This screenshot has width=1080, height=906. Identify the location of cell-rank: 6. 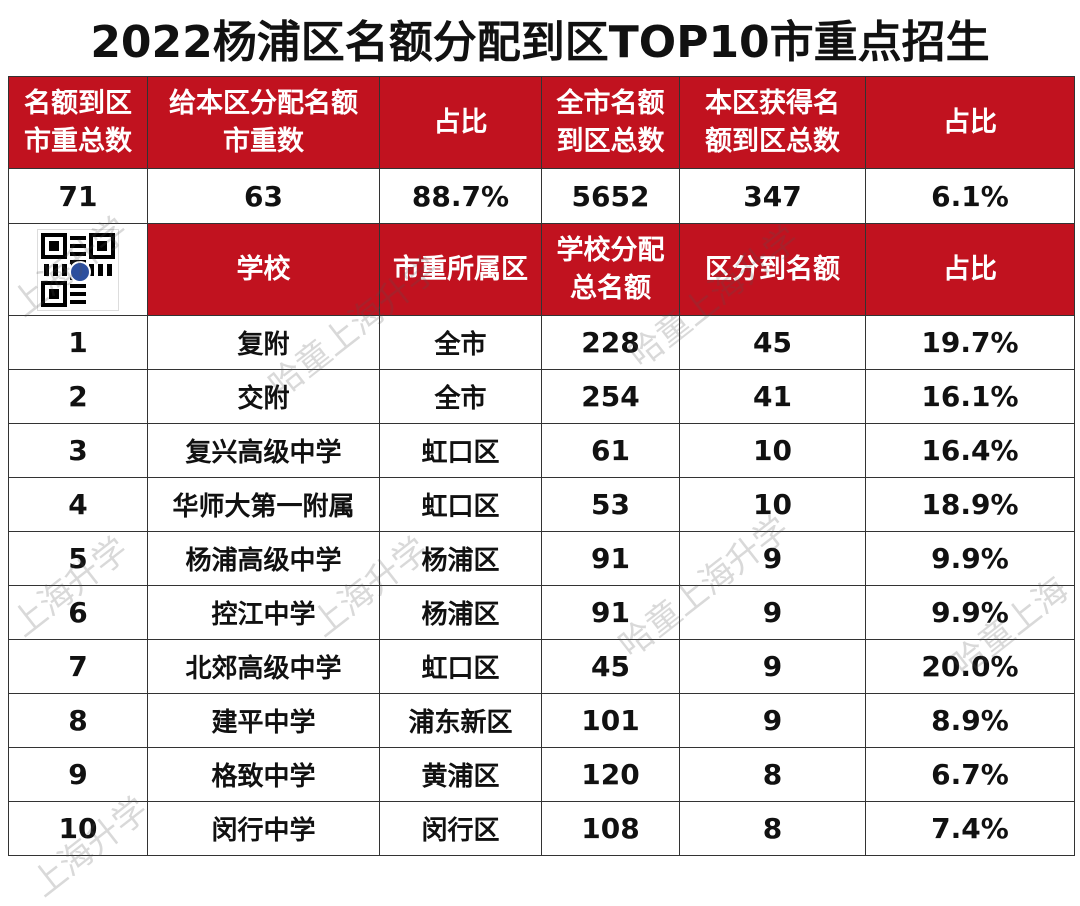
(78, 612).